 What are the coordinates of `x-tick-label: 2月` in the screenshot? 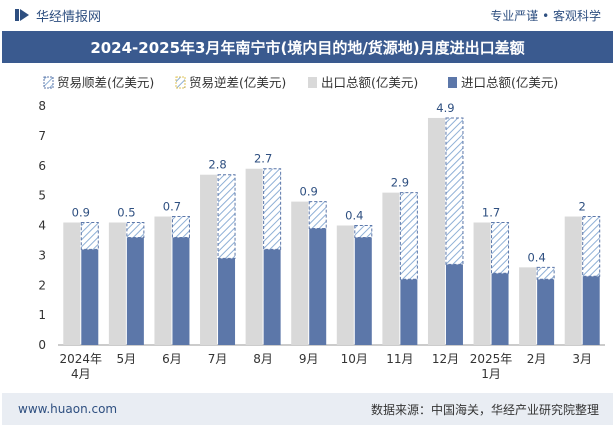 It's located at (537, 359).